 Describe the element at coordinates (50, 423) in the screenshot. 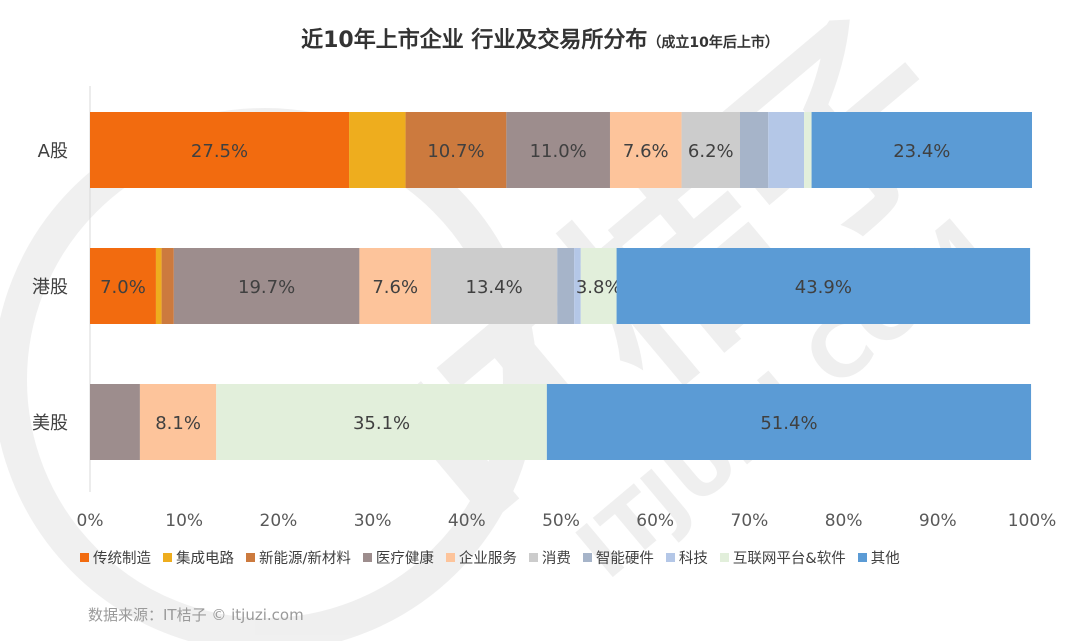

I see `category-label-2: 美股` at that location.